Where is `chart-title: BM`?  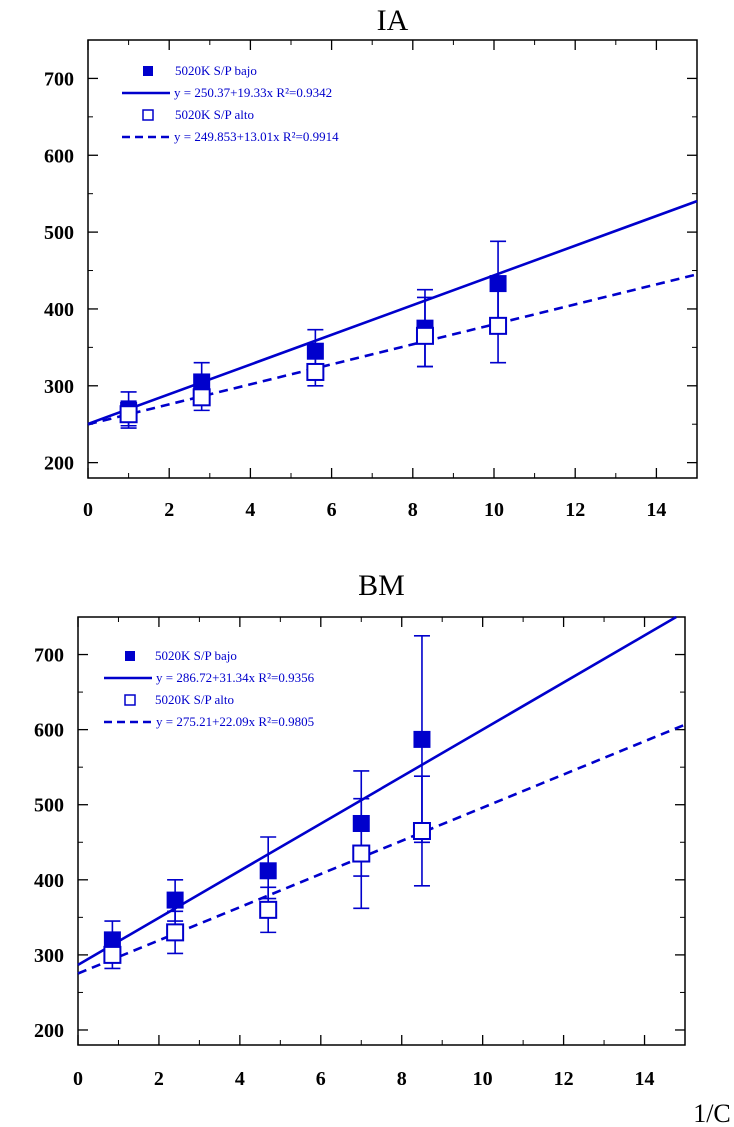 chart-title: BM is located at coordinates (381, 585).